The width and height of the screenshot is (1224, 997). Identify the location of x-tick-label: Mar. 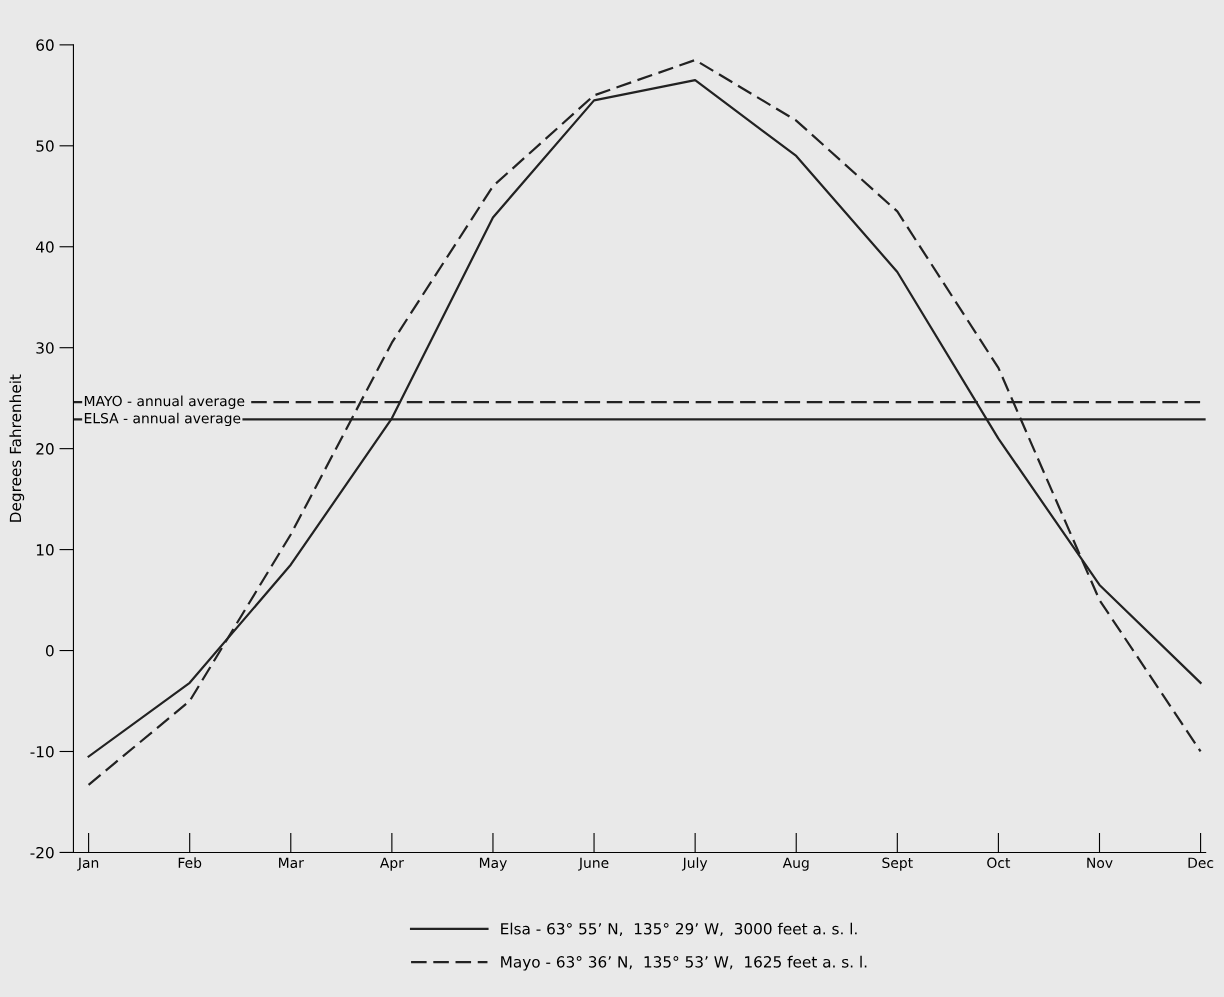
(291, 863).